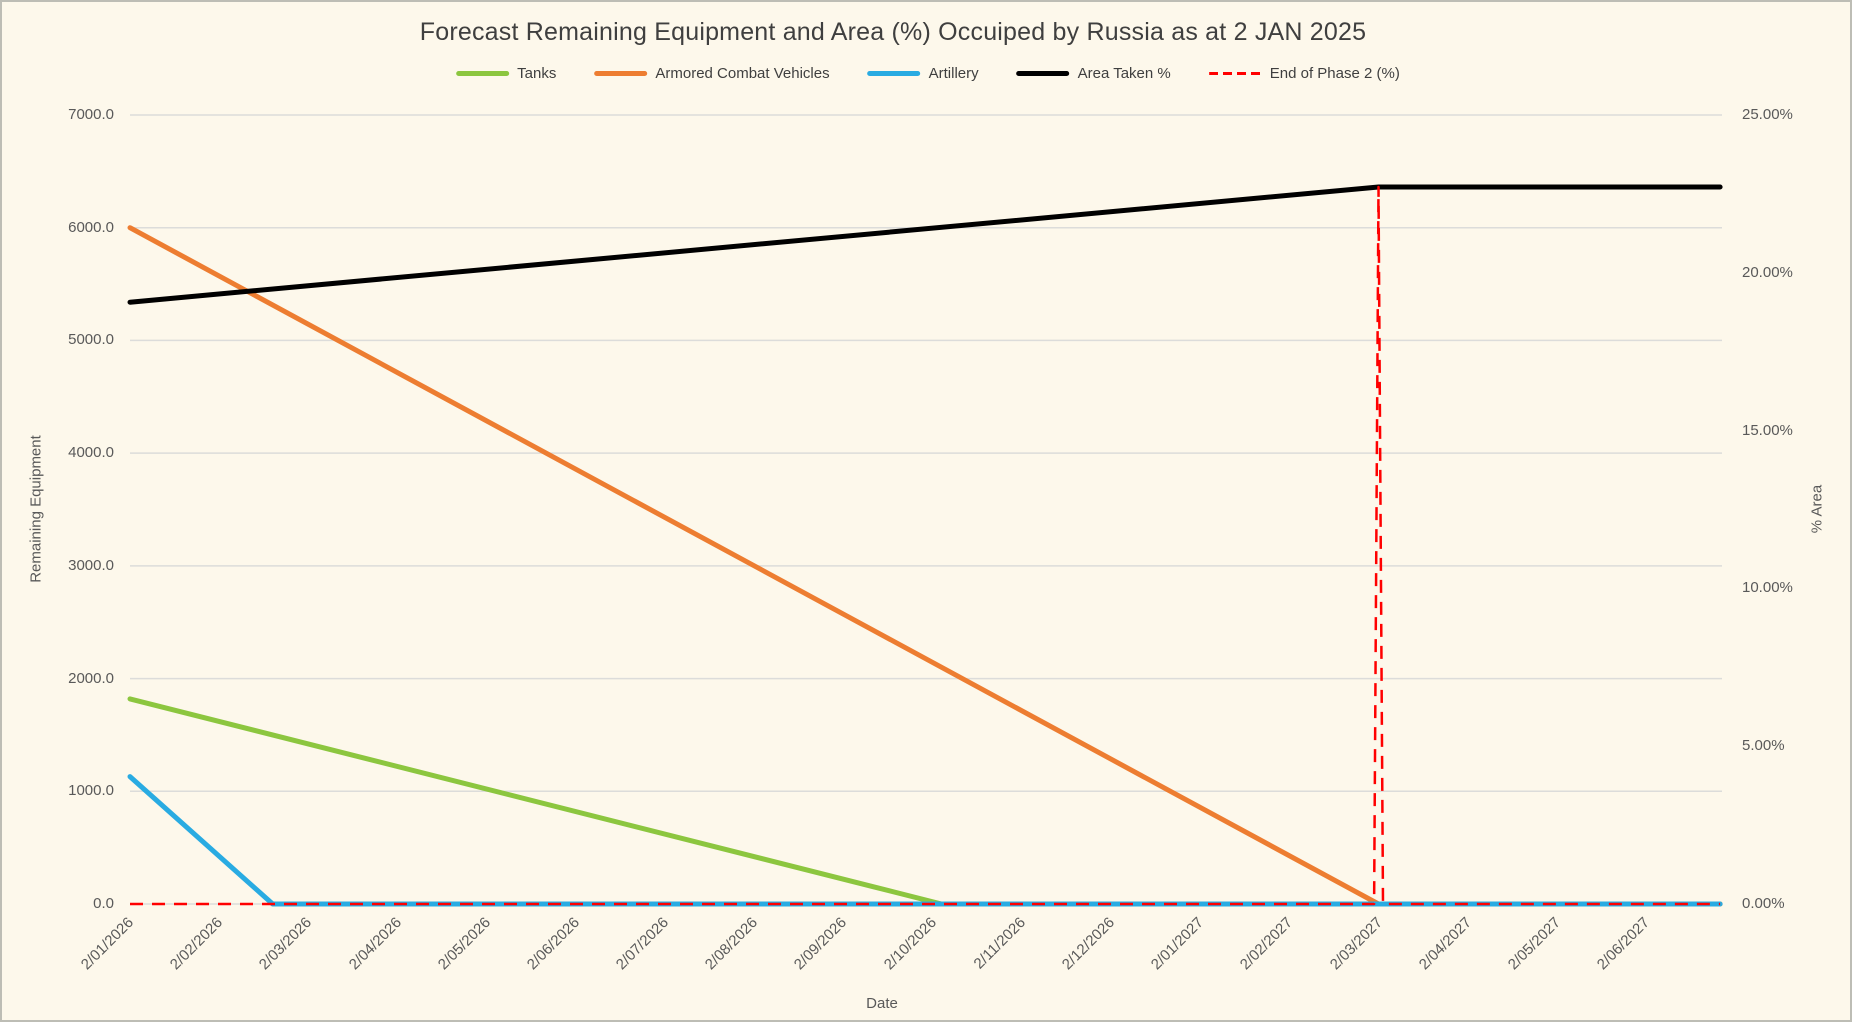 Image resolution: width=1852 pixels, height=1022 pixels. Describe the element at coordinates (925, 244) in the screenshot. I see `series-line-area-taken-` at that location.